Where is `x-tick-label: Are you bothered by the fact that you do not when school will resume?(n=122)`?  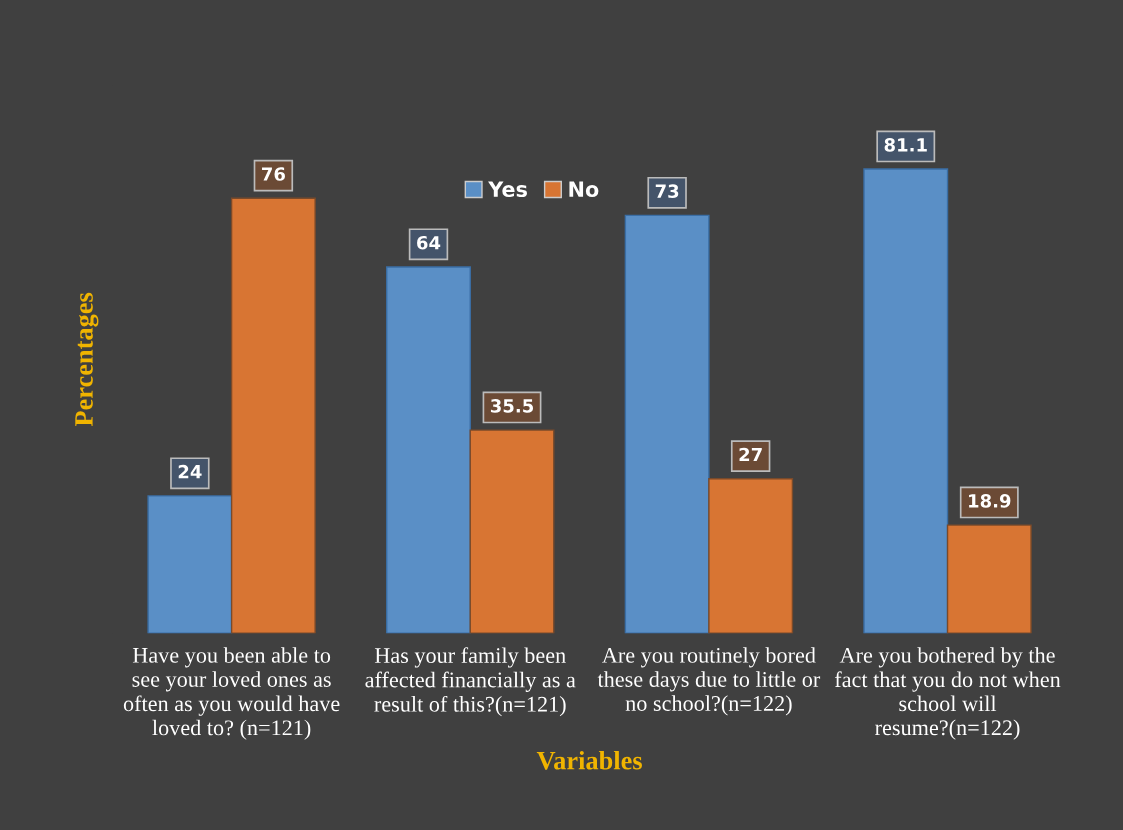 x-tick-label: Are you bothered by the fact that you do not when school will resume?(n=122) is located at coordinates (947, 693).